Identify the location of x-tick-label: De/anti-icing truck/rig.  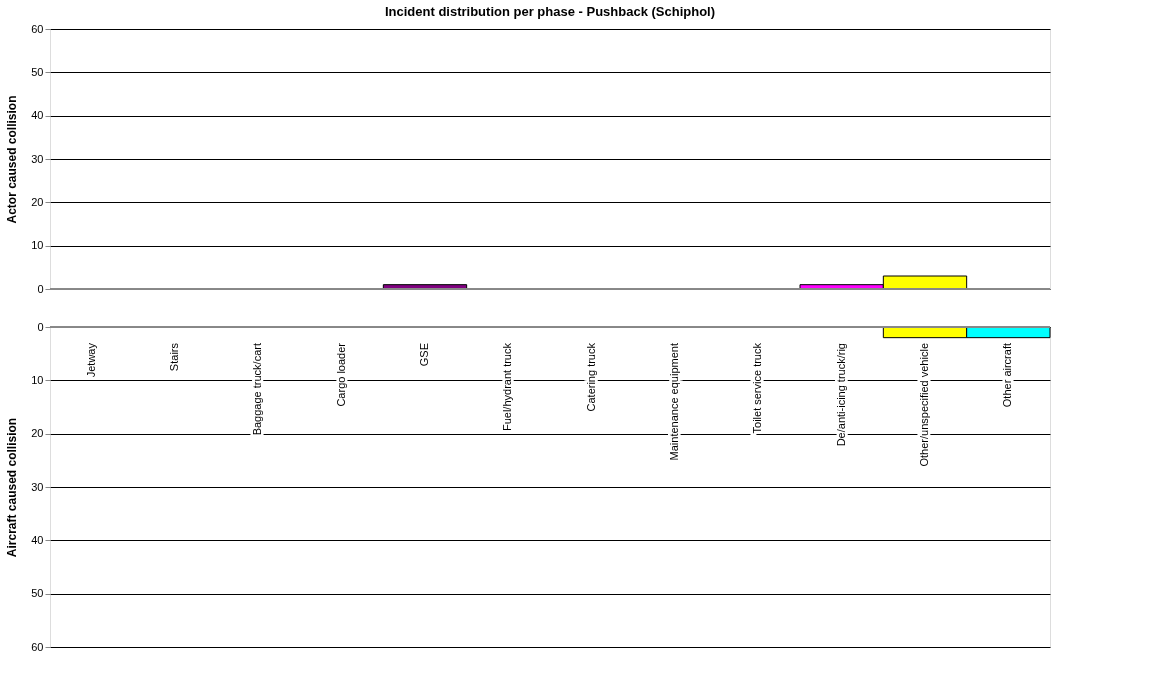
(840, 395).